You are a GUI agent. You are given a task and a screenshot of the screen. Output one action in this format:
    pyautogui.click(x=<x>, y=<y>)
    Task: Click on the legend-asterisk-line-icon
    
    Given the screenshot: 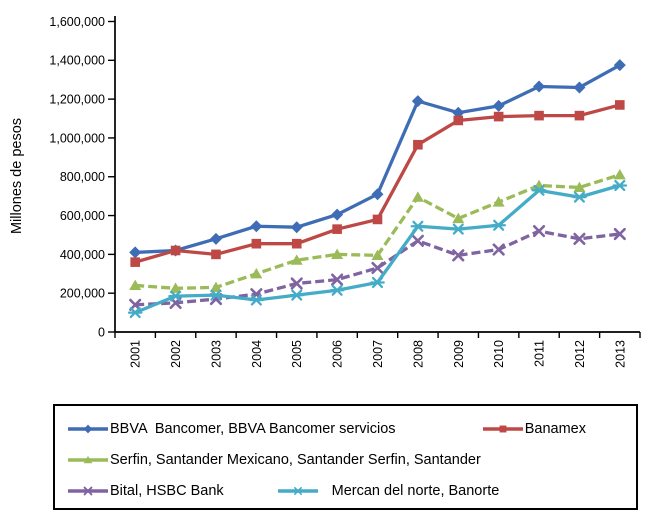 What is the action you would take?
    pyautogui.click(x=297, y=490)
    